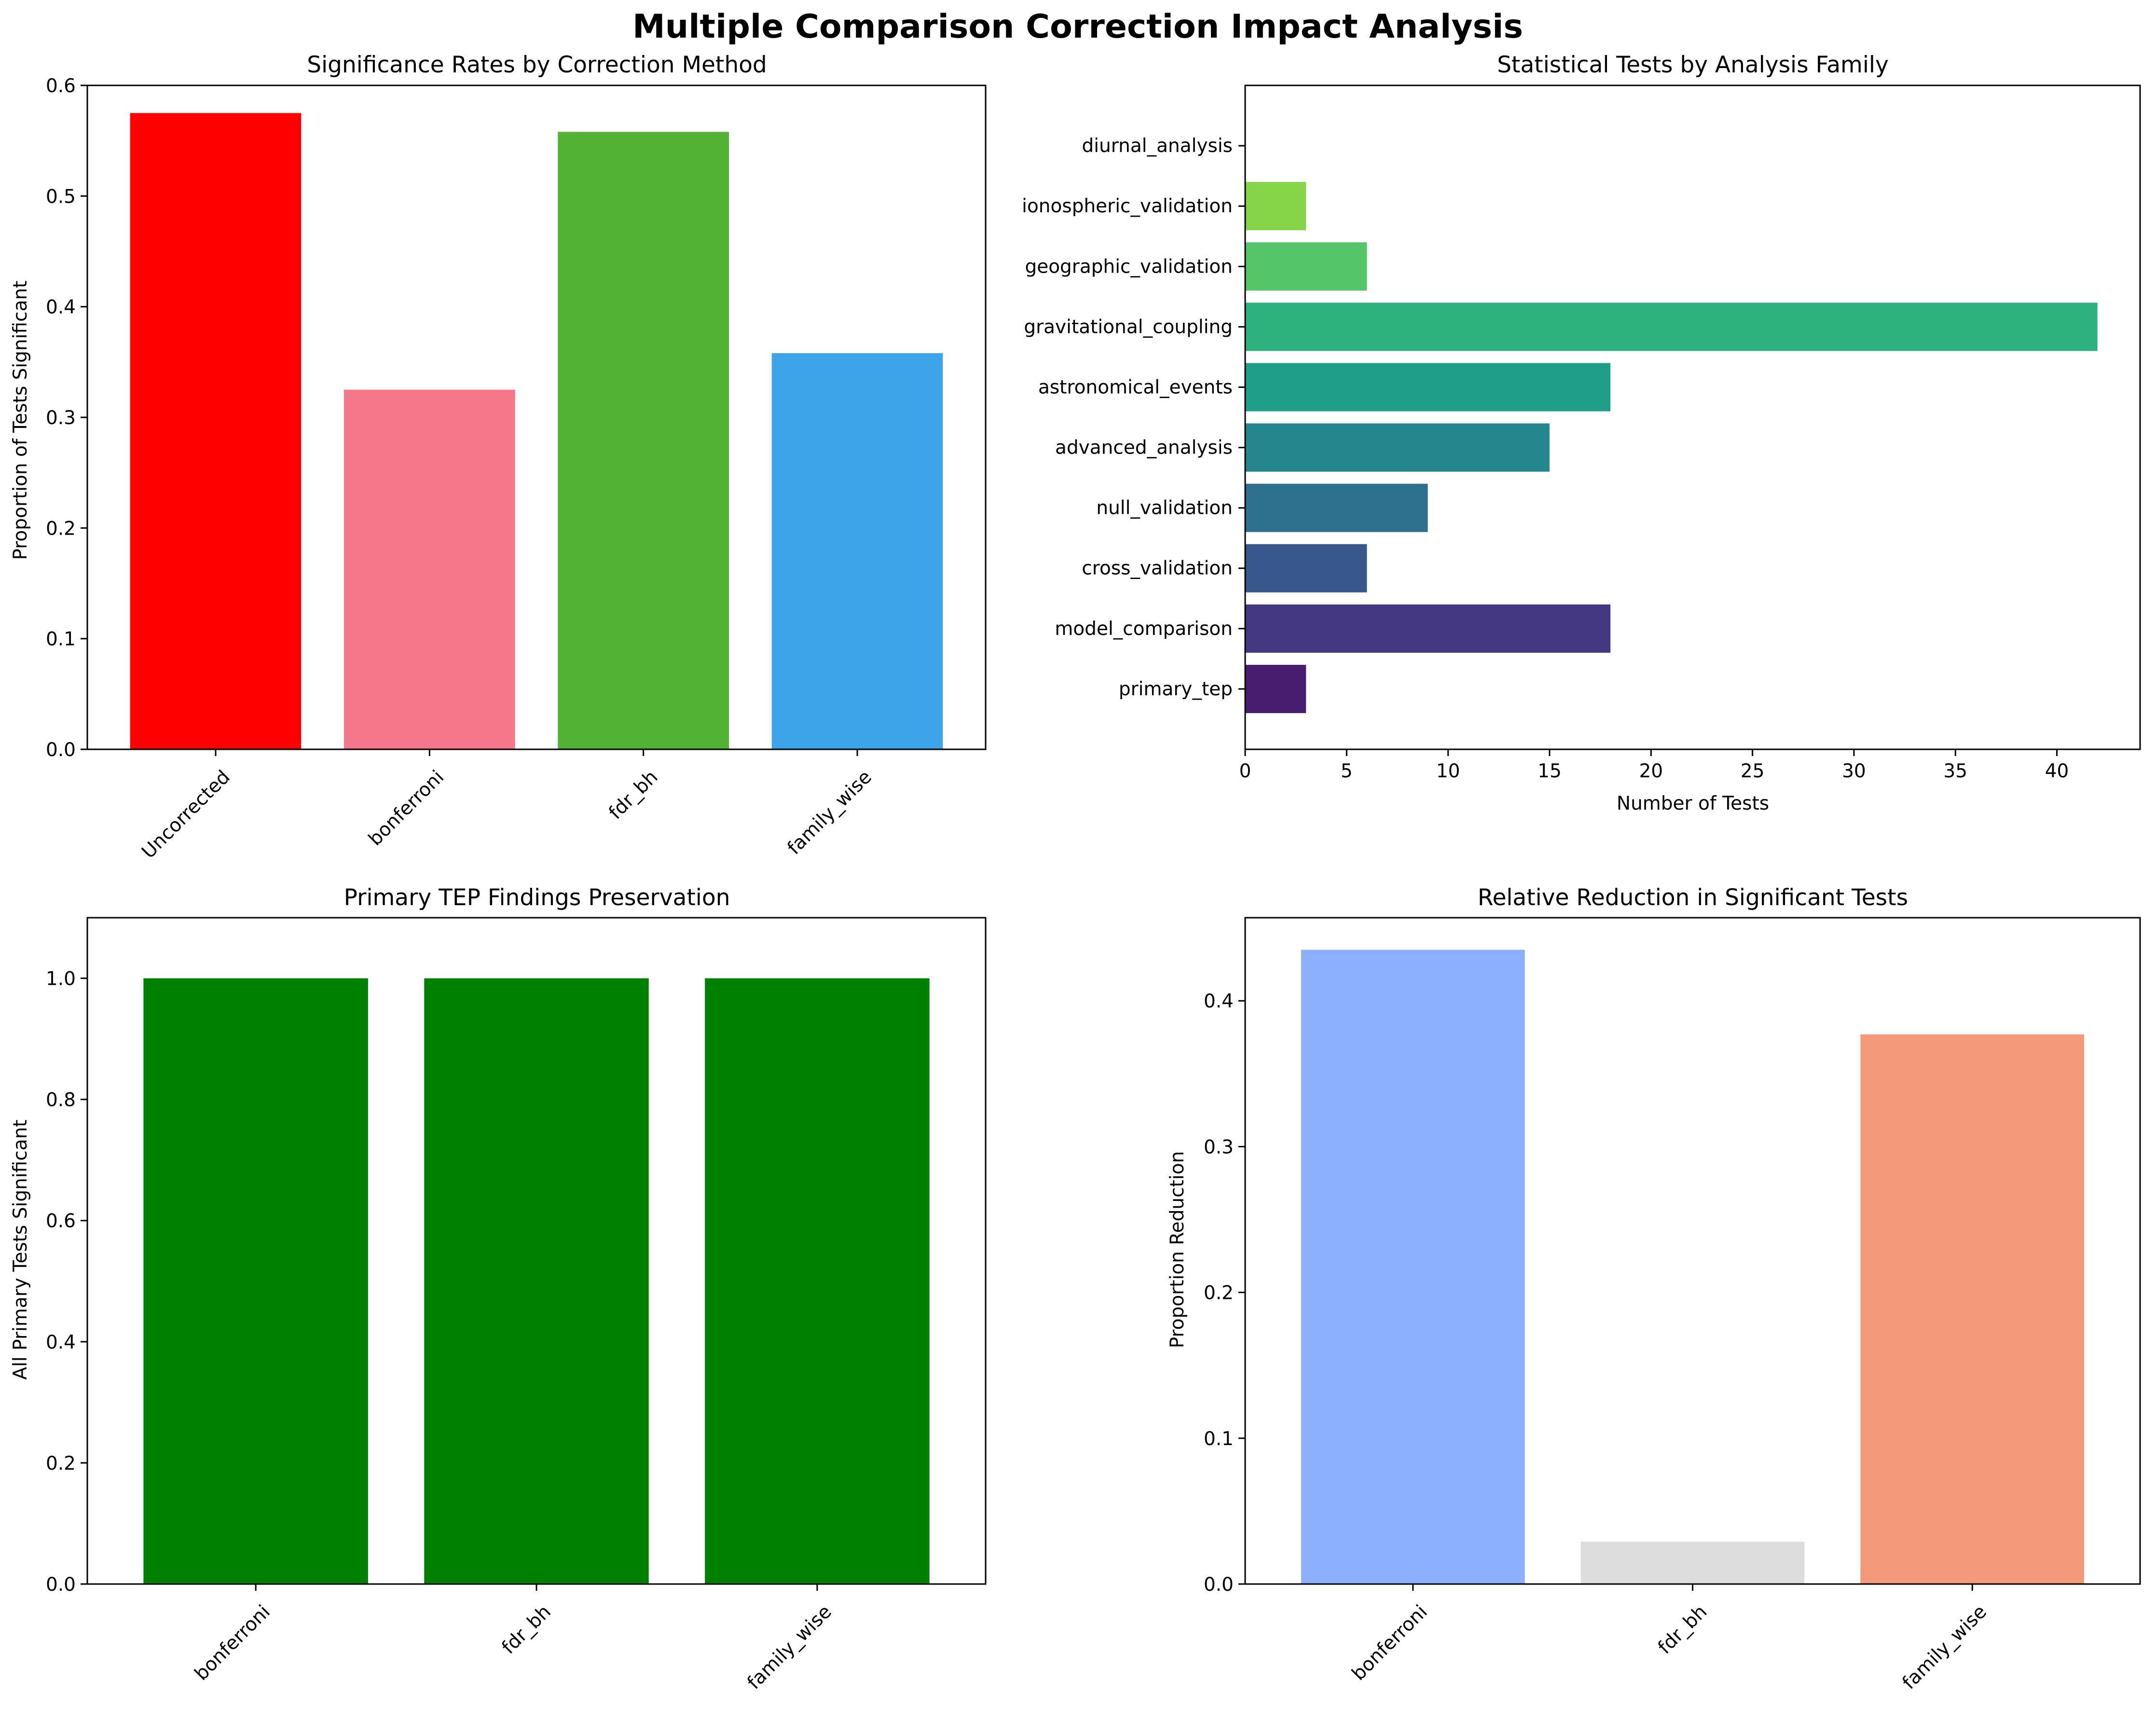  I want to click on bar-geographic_validation, so click(1306, 267).